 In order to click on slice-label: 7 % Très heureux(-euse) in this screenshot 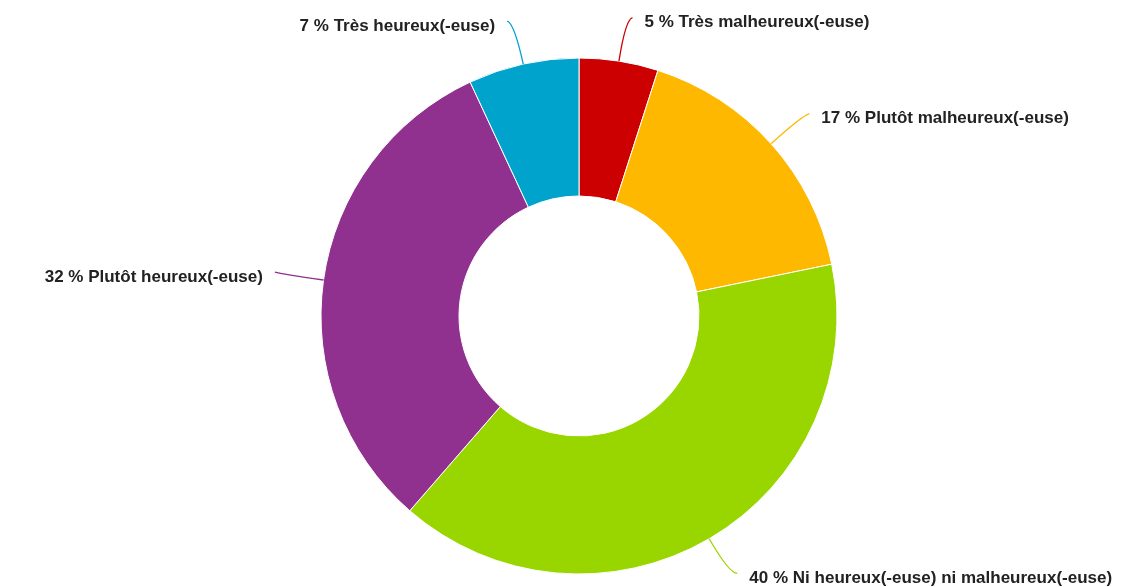, I will do `click(397, 25)`.